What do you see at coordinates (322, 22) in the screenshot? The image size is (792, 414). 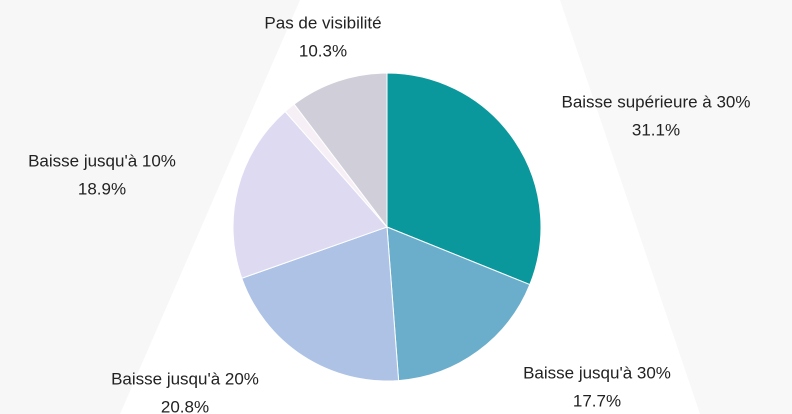 I see `slice-label: Pas de visibilité` at bounding box center [322, 22].